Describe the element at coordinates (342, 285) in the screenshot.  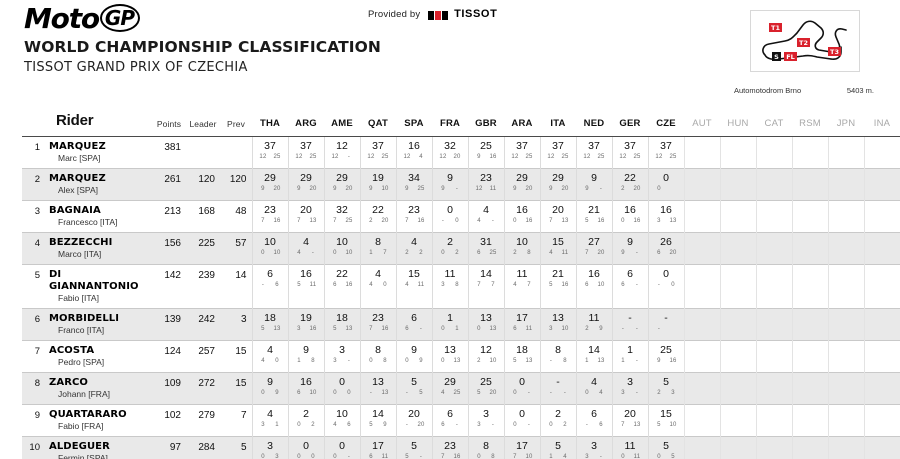
I see `result-breakdown: 6 16` at that location.